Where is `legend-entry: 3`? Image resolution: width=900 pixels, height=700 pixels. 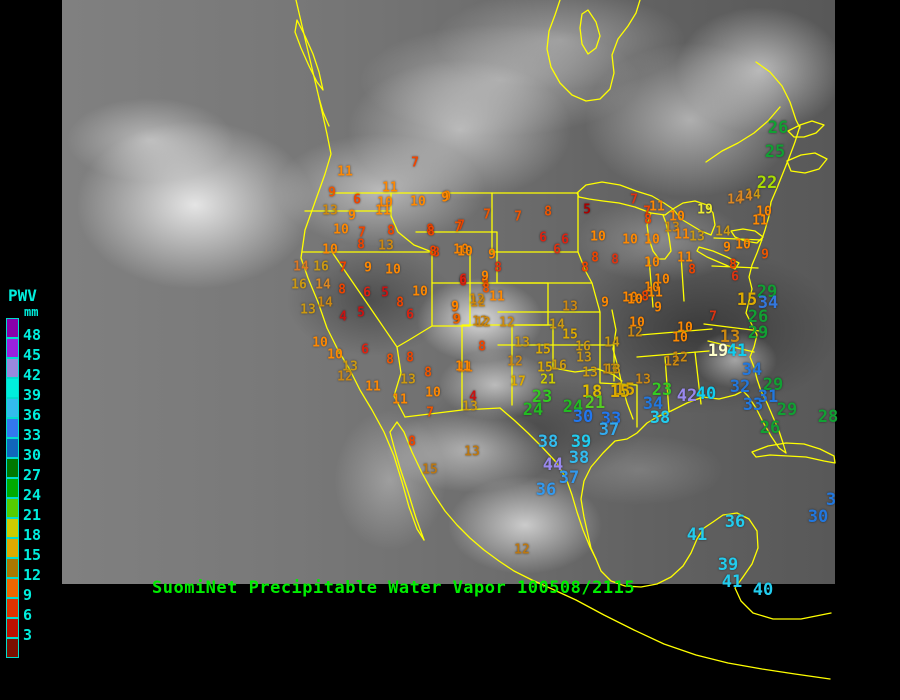
legend-entry: 3 is located at coordinates (32, 631).